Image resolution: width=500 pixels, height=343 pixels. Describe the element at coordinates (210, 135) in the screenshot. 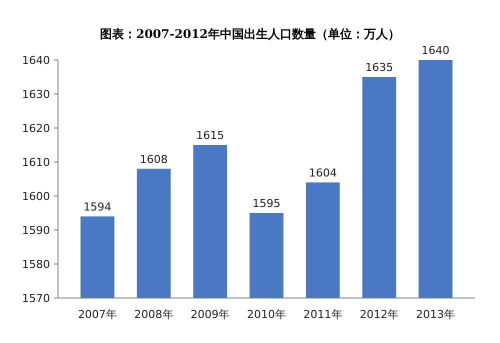

I see `data-label: 1615` at that location.